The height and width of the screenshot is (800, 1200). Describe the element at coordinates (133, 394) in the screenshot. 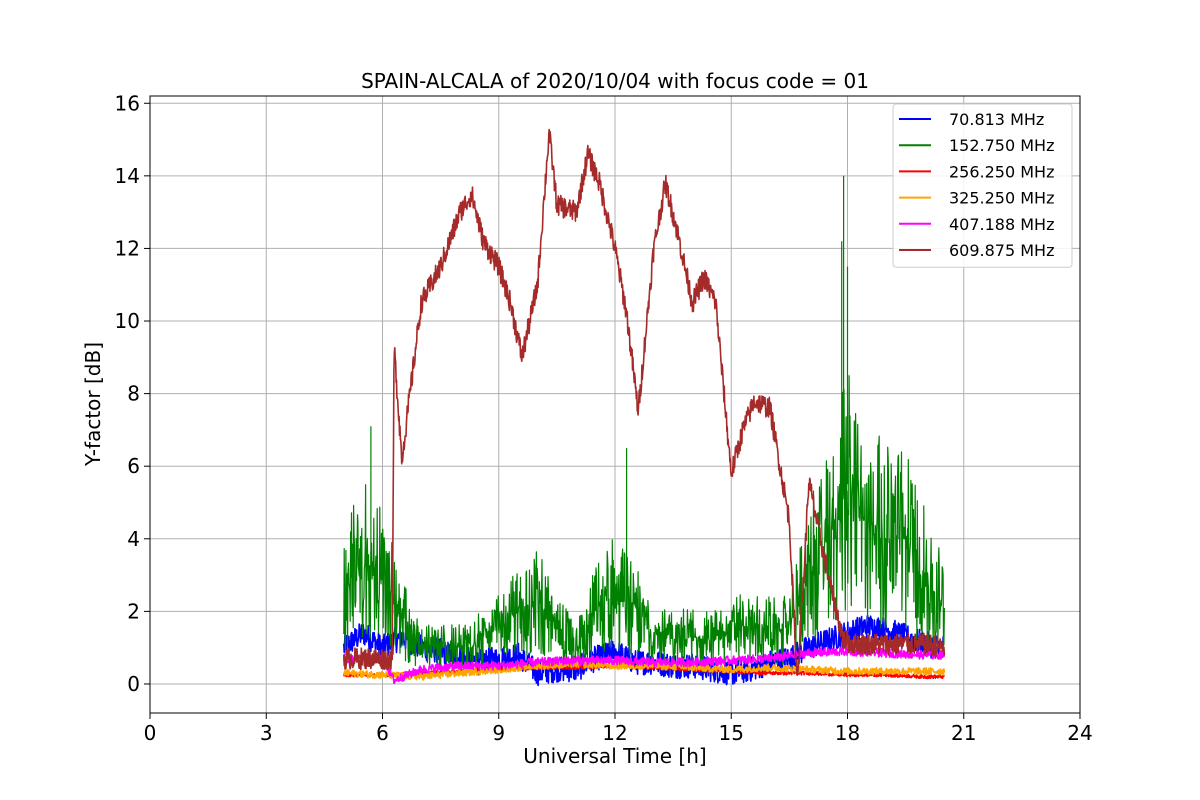

I see `y-tick-label: 8` at that location.